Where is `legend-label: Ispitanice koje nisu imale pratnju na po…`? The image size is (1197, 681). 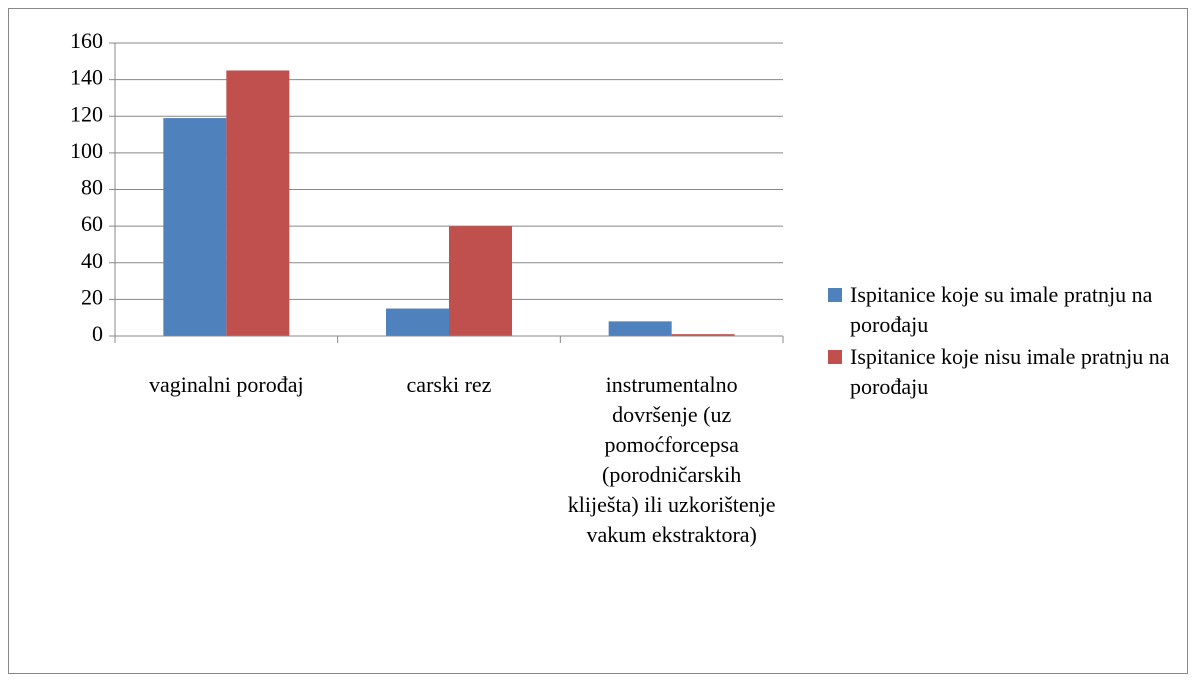 legend-label: Ispitanice koje nisu imale pratnju na po… is located at coordinates (1010, 371).